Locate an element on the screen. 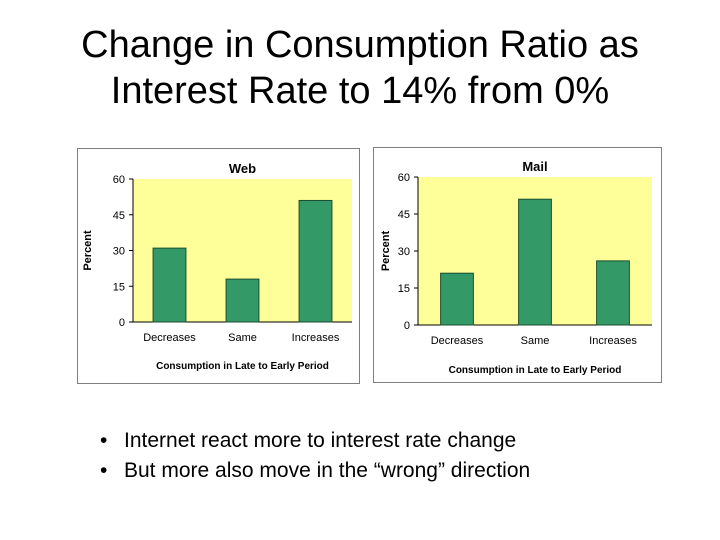  web-x-tick-label: Same is located at coordinates (242, 338).